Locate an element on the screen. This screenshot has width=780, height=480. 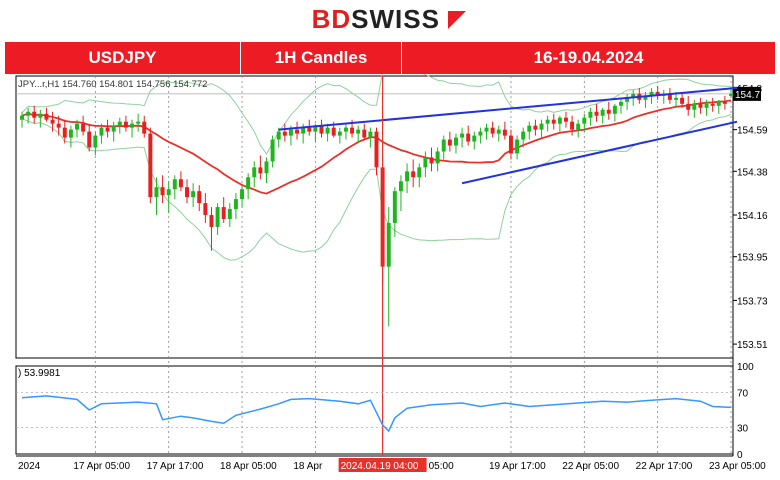
x-tick-label: 22 Apr 17:00 is located at coordinates (664, 466).